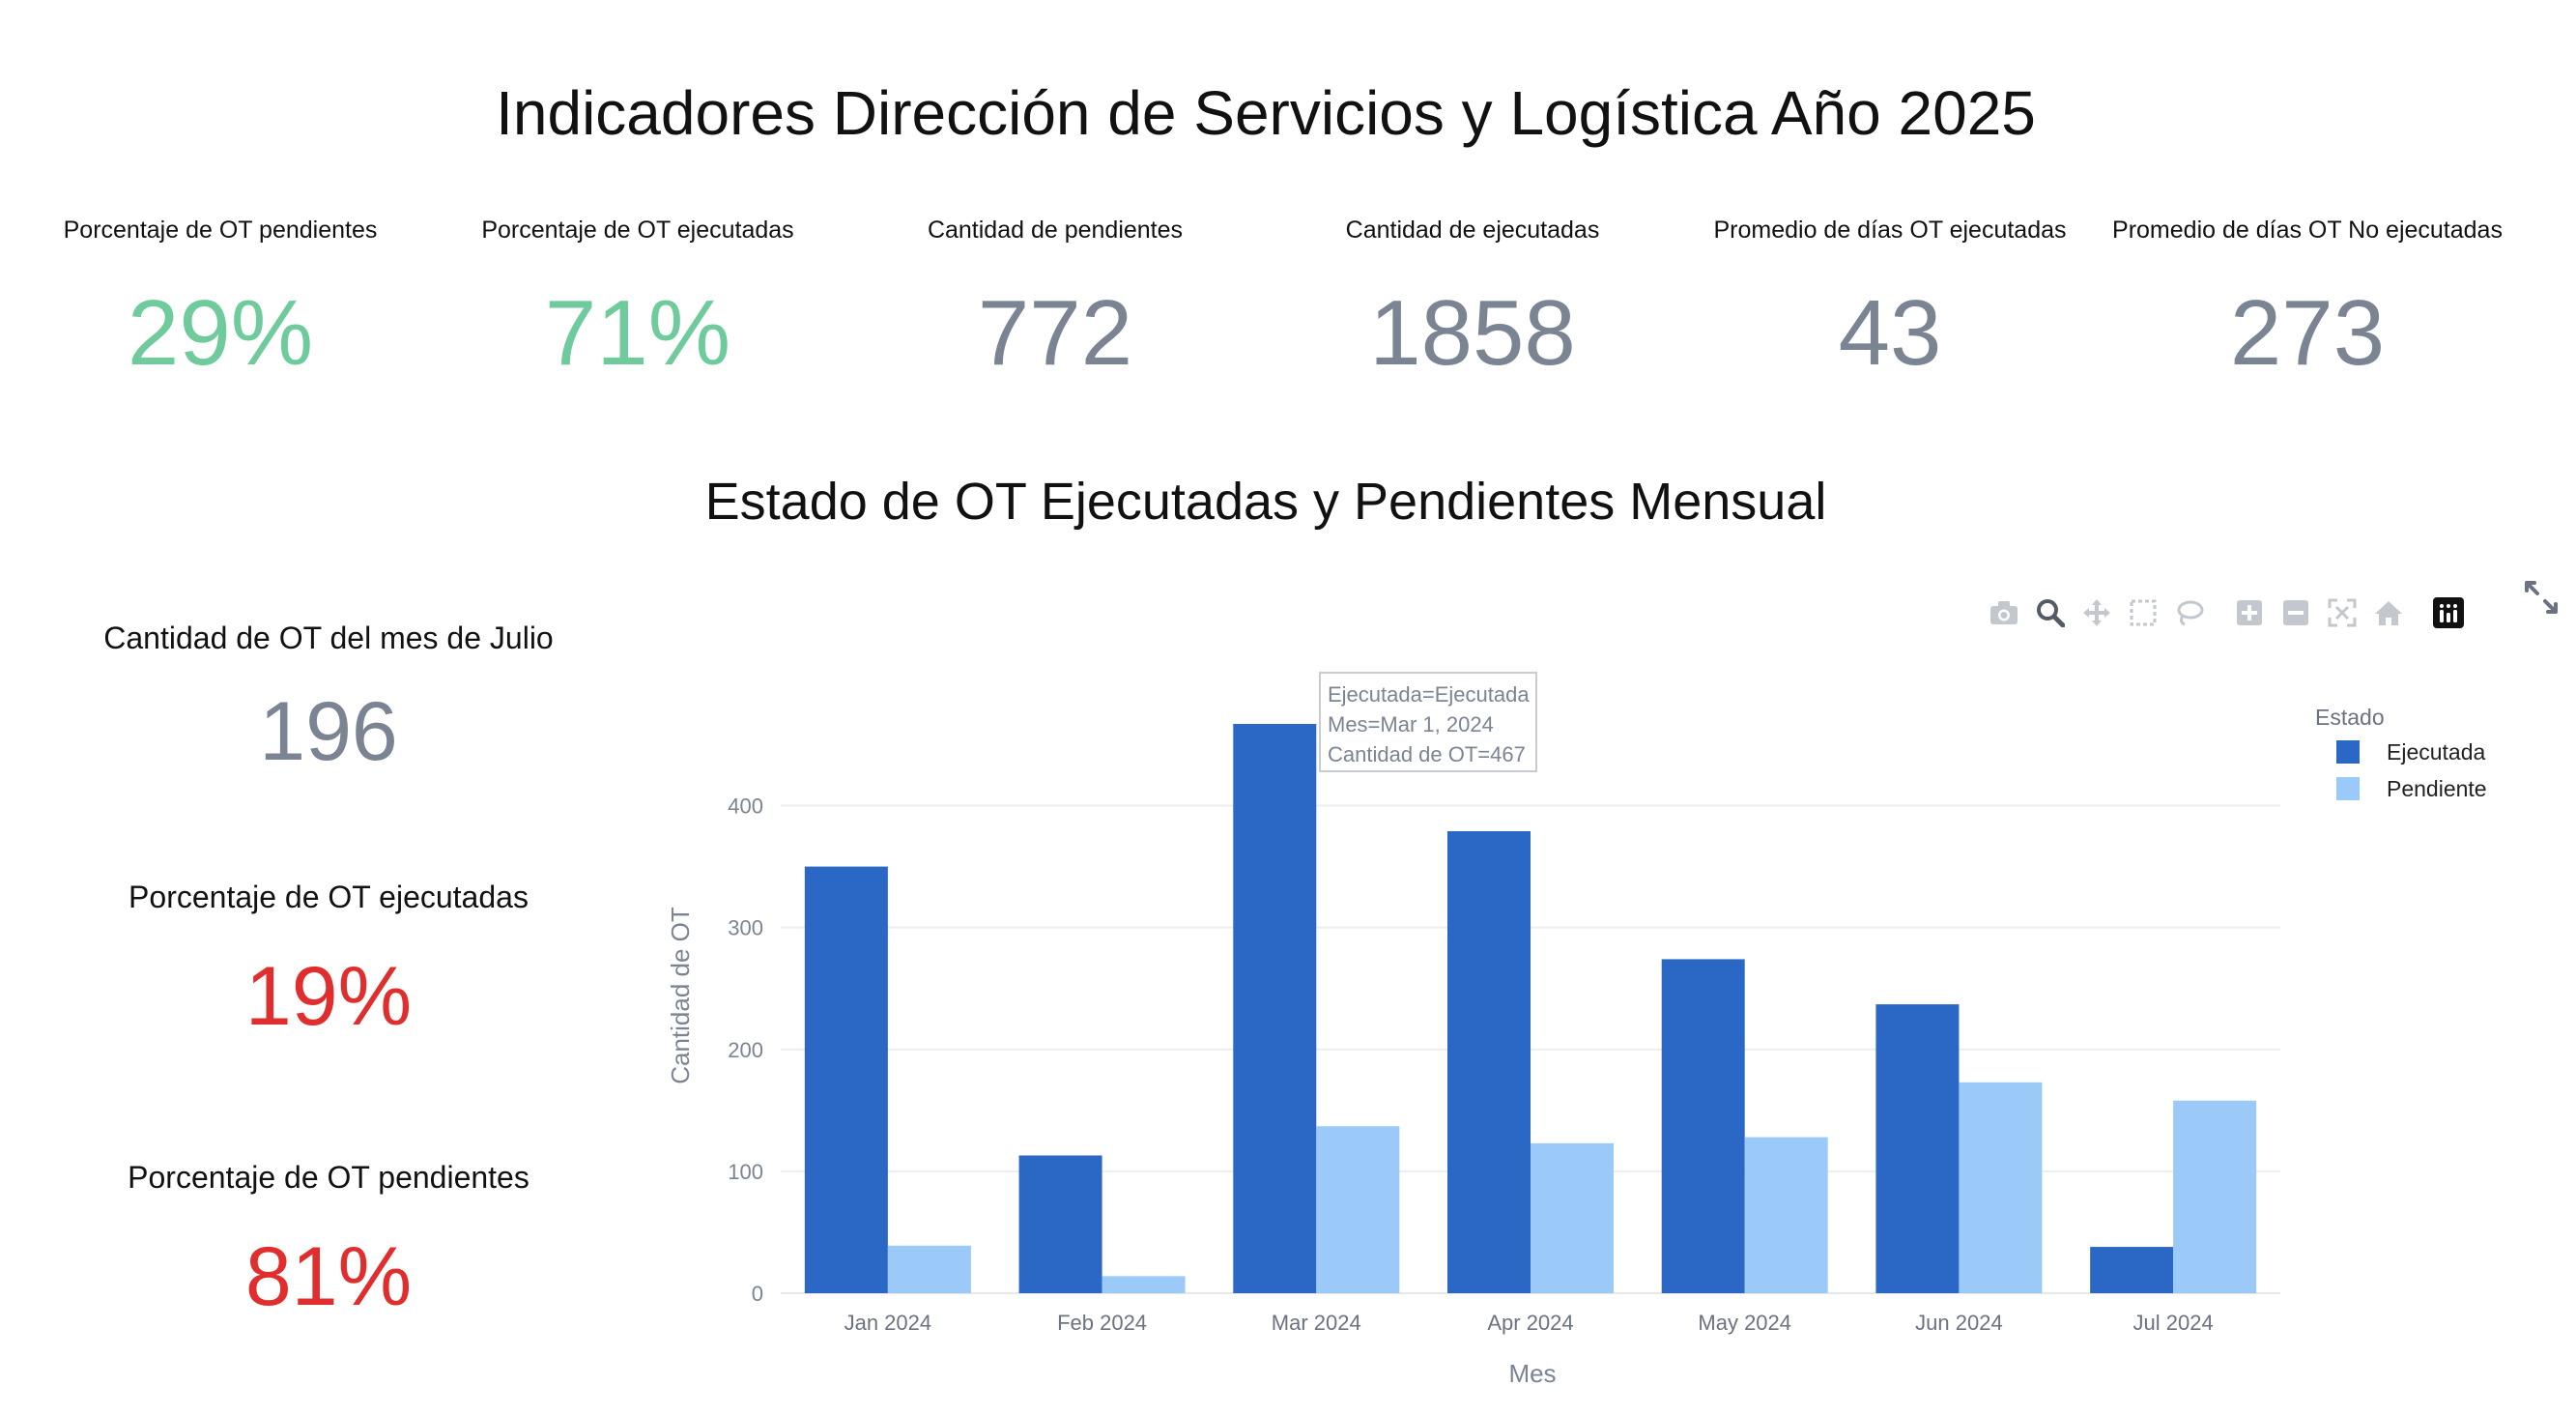 The image size is (2576, 1415). What do you see at coordinates (1055, 231) in the screenshot?
I see `kpi-label-cantidad-pendientes: Cantidad de pendientes` at bounding box center [1055, 231].